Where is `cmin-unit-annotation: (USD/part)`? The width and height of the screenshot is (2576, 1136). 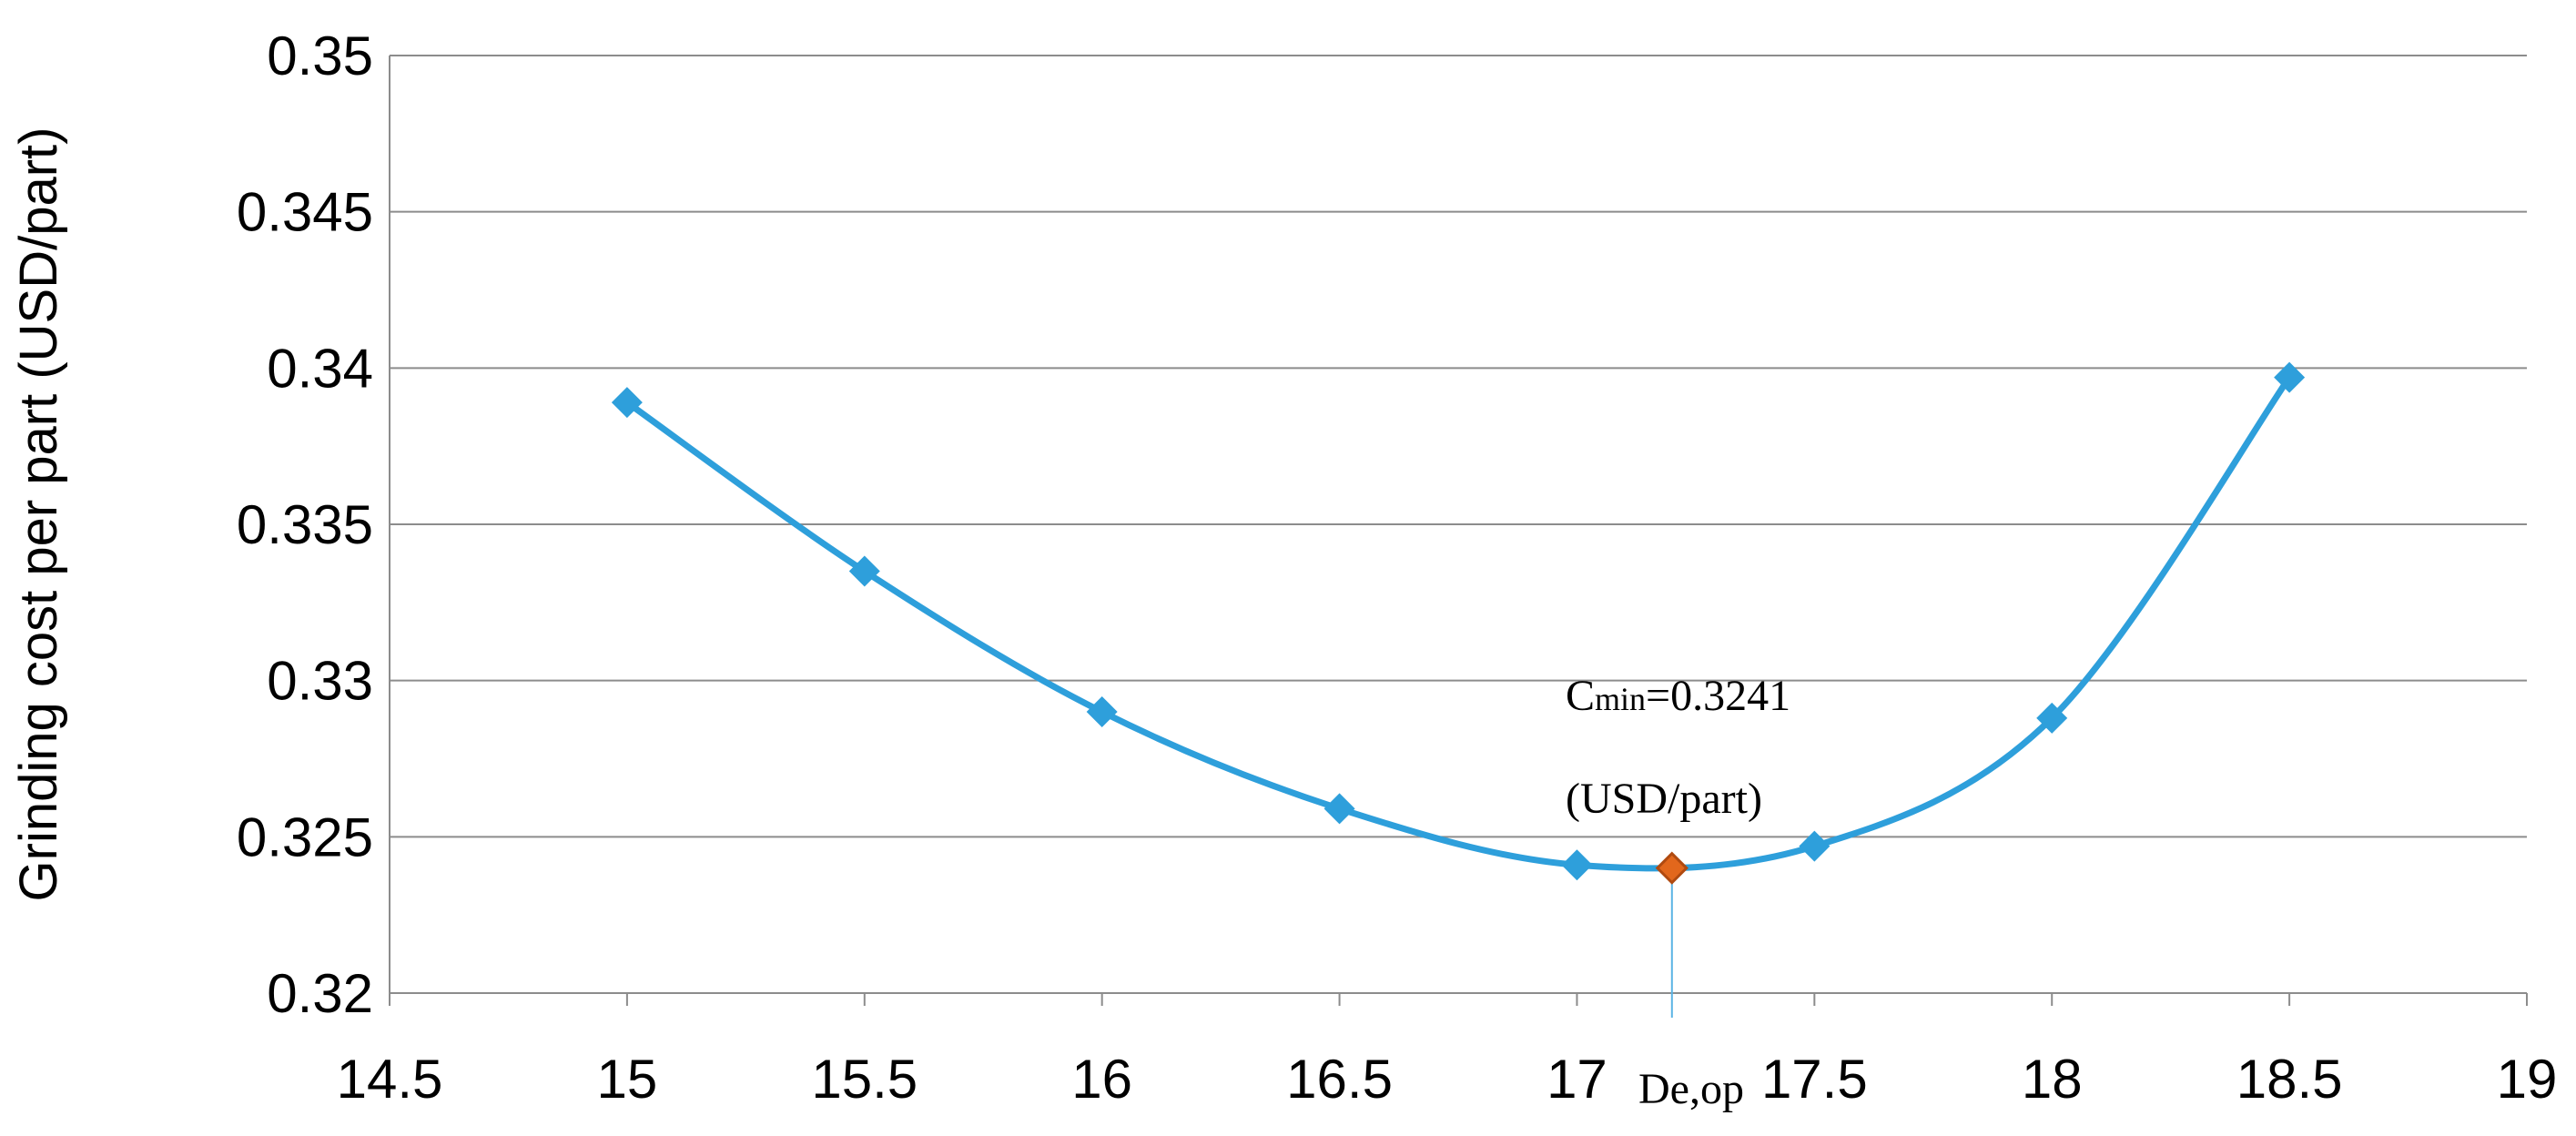 cmin-unit-annotation: (USD/part) is located at coordinates (1664, 799).